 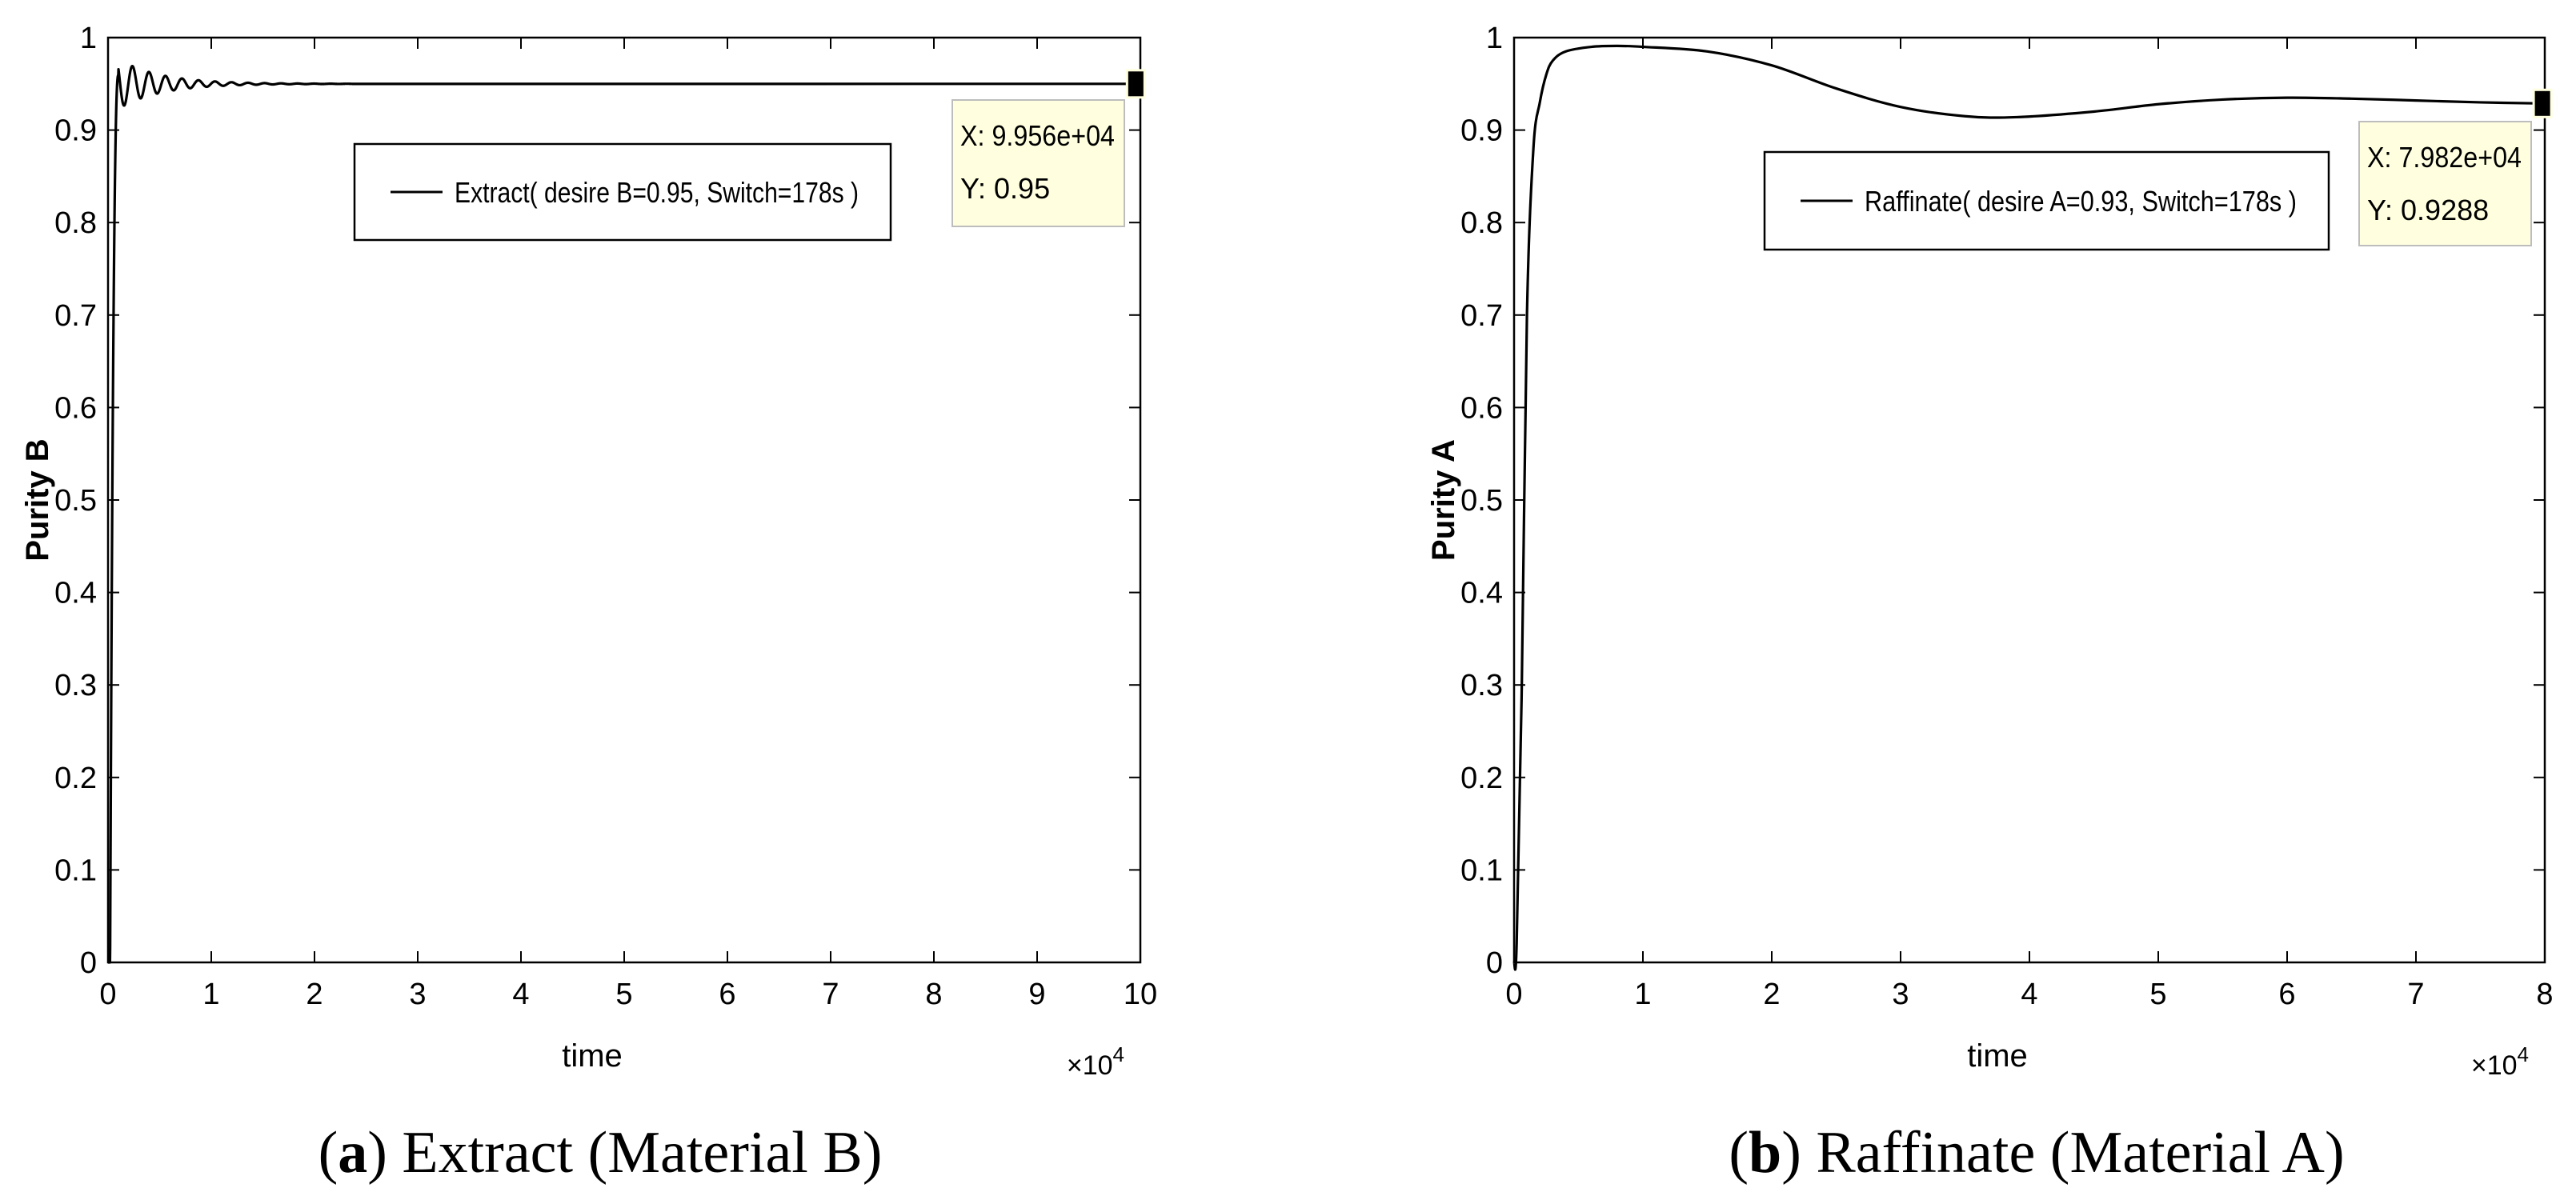 What do you see at coordinates (352, 1153) in the screenshot?
I see `caption-panel-label: a` at bounding box center [352, 1153].